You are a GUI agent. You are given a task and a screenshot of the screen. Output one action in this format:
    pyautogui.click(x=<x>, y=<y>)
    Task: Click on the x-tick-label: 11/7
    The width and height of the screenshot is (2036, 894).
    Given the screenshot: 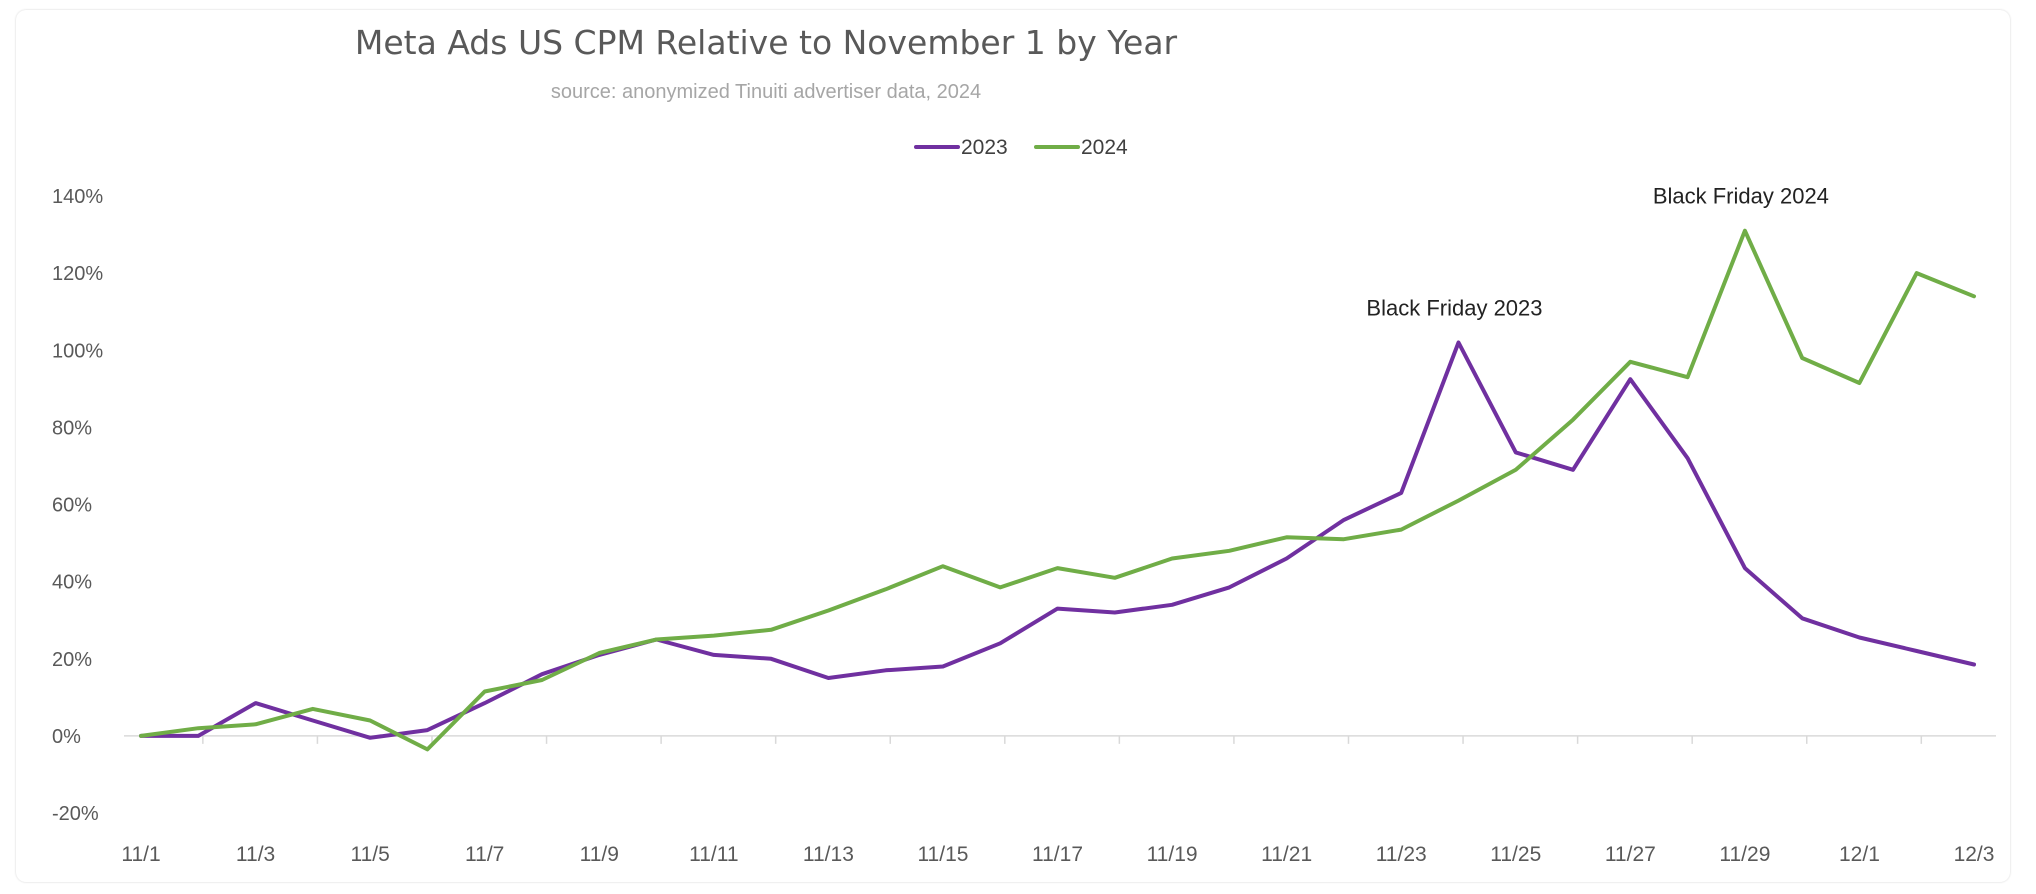 What is the action you would take?
    pyautogui.click(x=484, y=854)
    